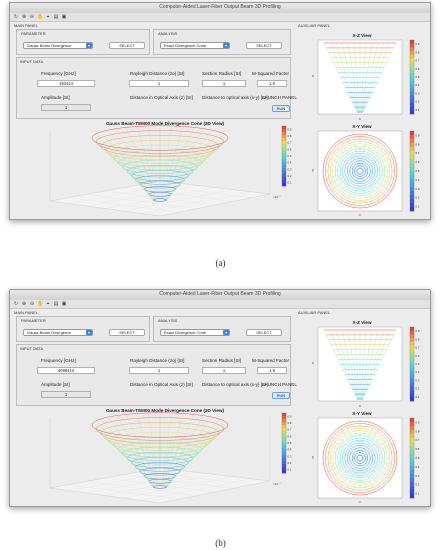 The width and height of the screenshot is (441, 550). I want to click on xy-x-label: x, so click(360, 502).